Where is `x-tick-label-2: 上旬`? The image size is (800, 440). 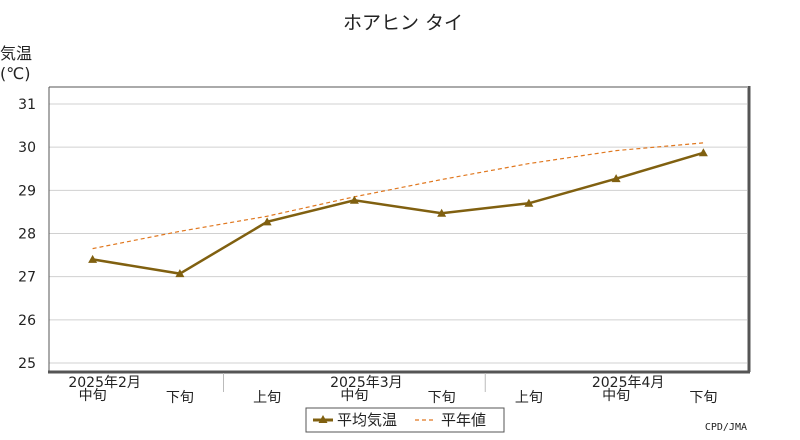 x-tick-label-2: 上旬 is located at coordinates (267, 398).